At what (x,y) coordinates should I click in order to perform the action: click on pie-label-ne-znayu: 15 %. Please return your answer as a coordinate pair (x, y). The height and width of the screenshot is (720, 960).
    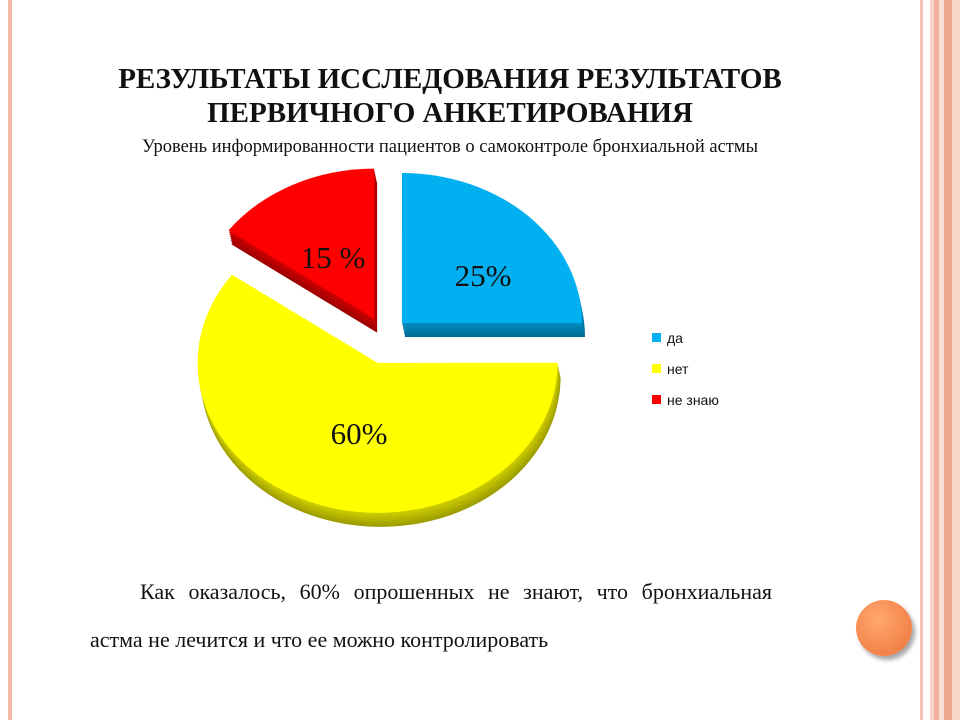
    Looking at the image, I should click on (333, 257).